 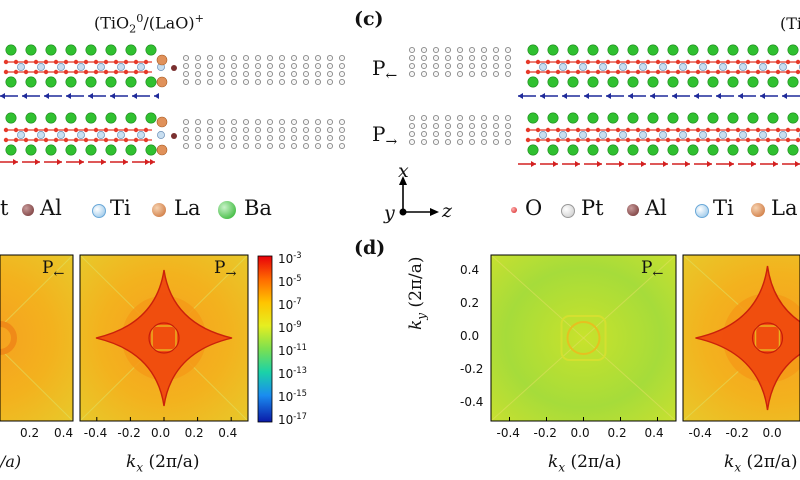 I want to click on legend-right: O Pt Al Ti La, so click(x=652, y=210).